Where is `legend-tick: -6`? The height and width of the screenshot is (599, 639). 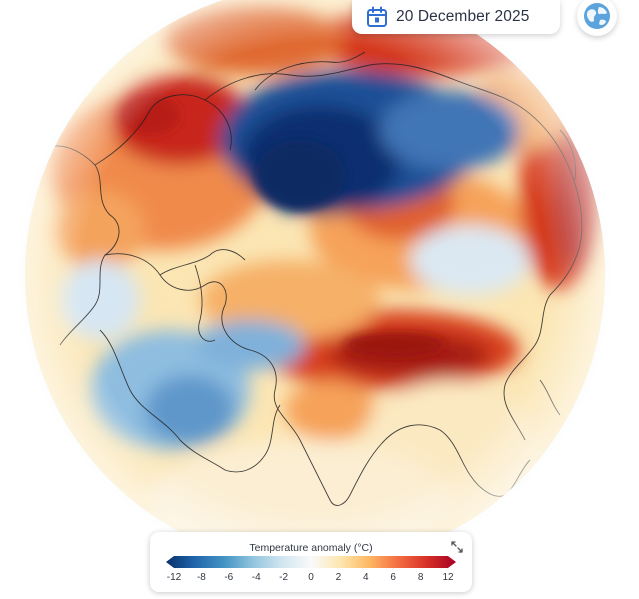
legend-tick: -6 is located at coordinates (229, 577).